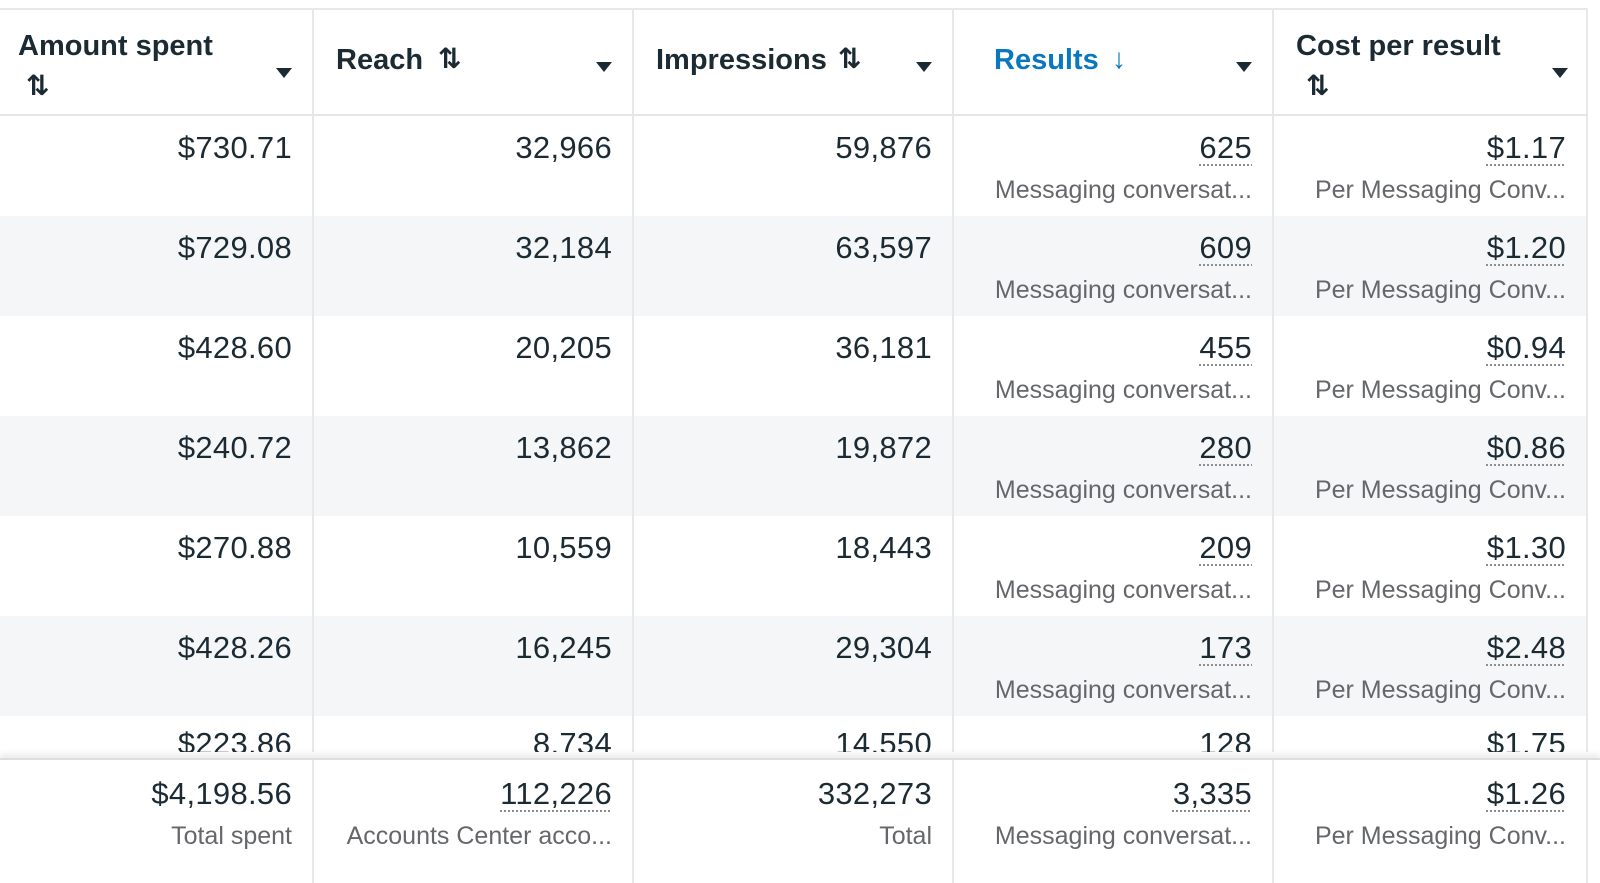 Image resolution: width=1600 pixels, height=883 pixels. I want to click on impressions-cell: 36,181, so click(794, 366).